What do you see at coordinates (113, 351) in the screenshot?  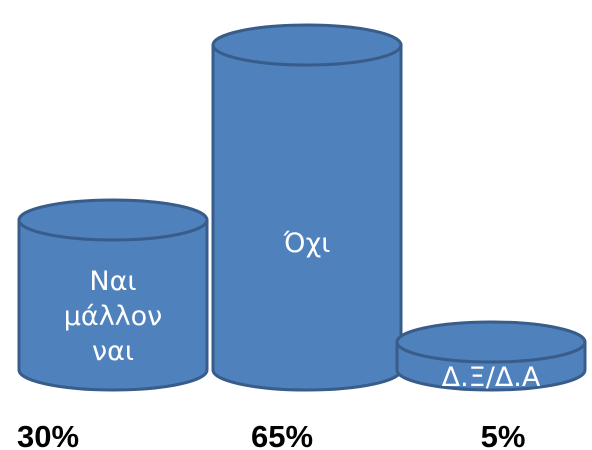 I see `category-label: ναι` at bounding box center [113, 351].